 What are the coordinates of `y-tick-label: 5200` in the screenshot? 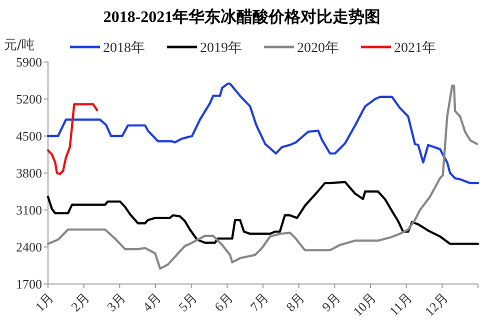 It's located at (29, 99).